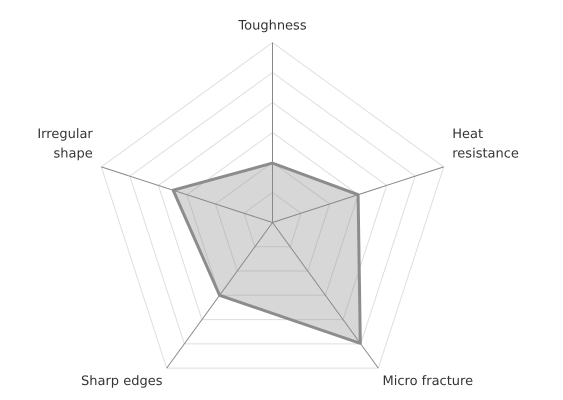 This screenshot has height=400, width=563. I want to click on spoke-label: Irregular shape, so click(65, 144).